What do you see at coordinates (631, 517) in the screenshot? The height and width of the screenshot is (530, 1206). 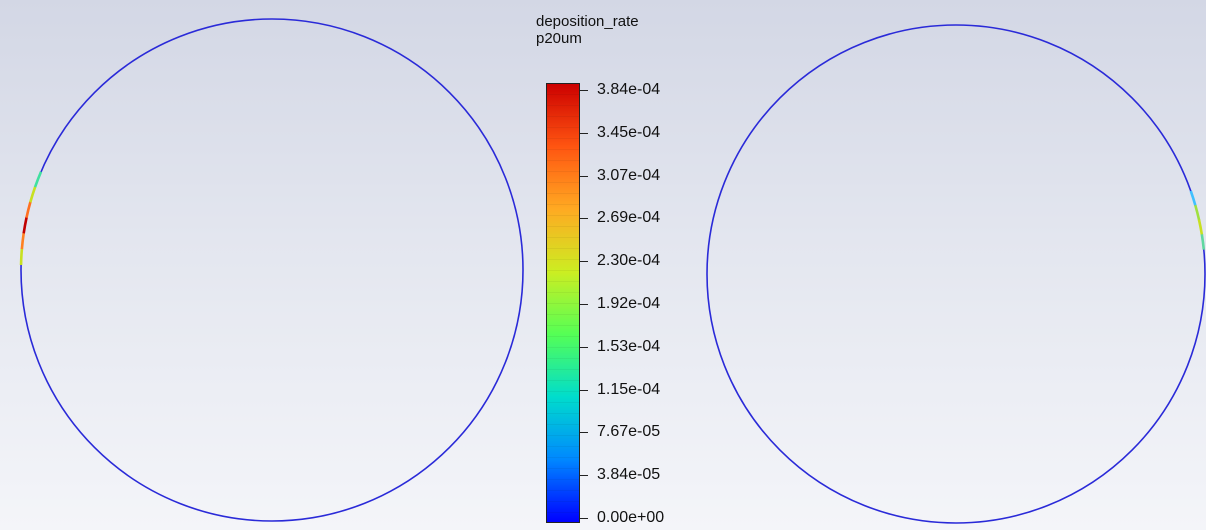 I see `color-scale-tick-label: 0.00e+00` at bounding box center [631, 517].